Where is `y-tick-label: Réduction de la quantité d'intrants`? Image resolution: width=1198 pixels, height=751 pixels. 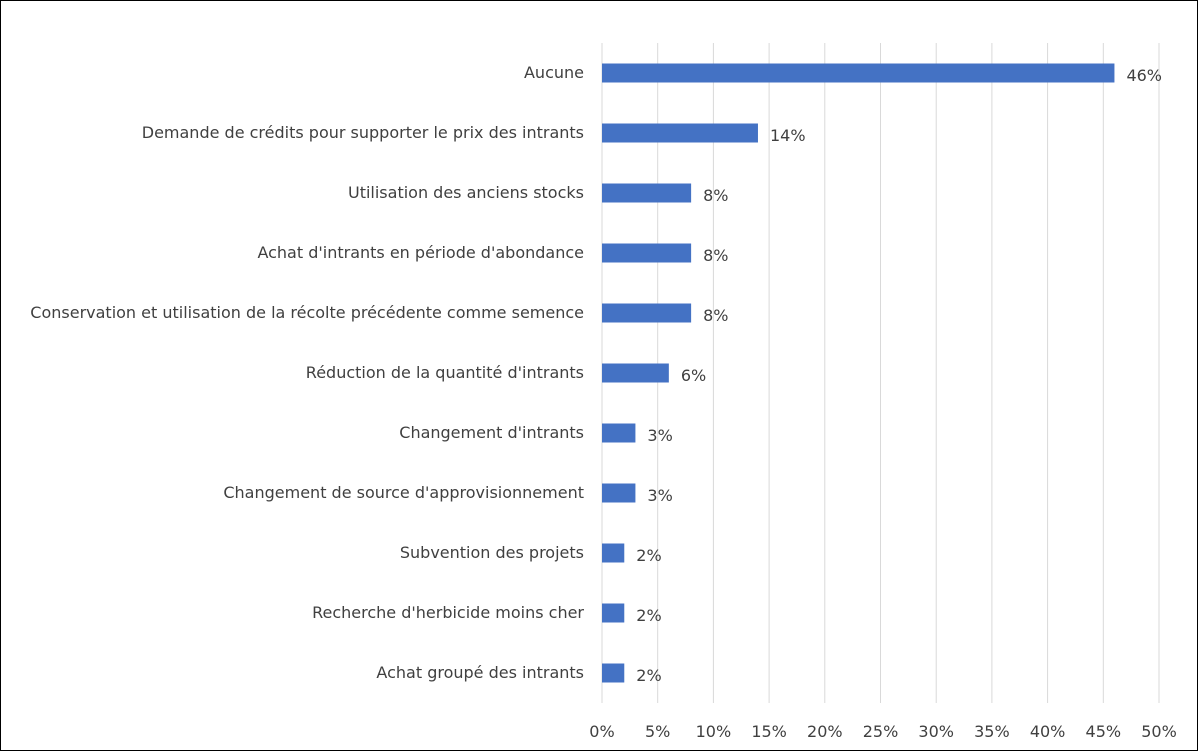 y-tick-label: Réduction de la quantité d'intrants is located at coordinates (444, 372).